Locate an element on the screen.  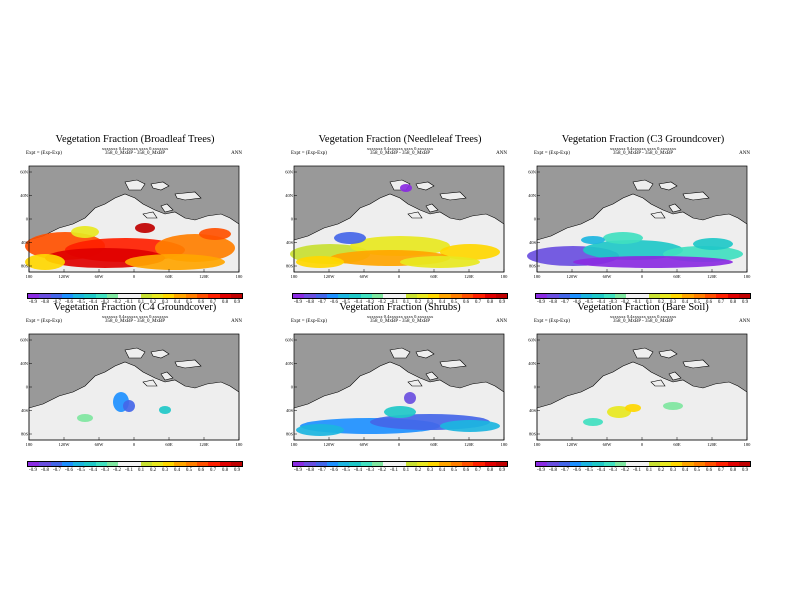
lon-tick-label: 0 is located at coordinates (399, 276).